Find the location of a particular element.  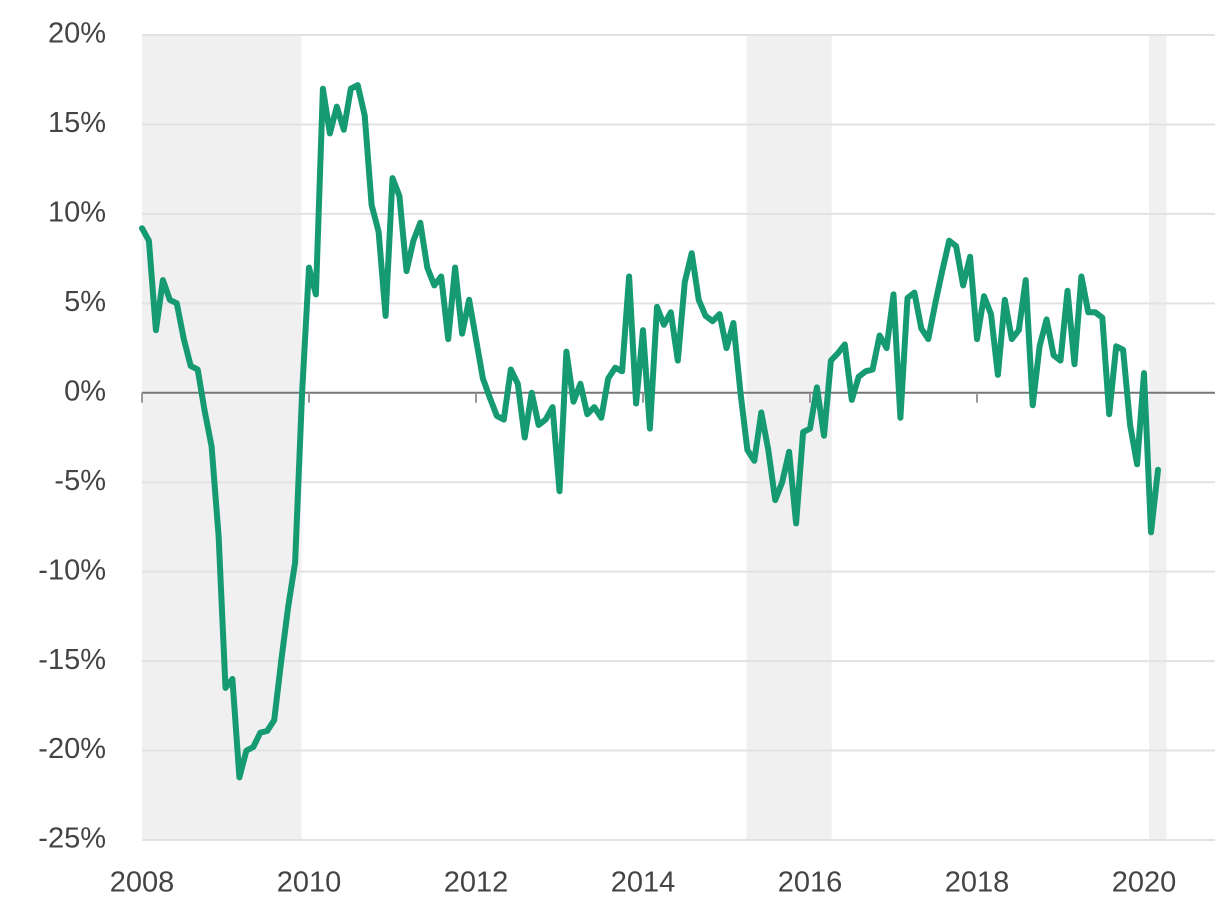

x-tick-label: 2018 is located at coordinates (977, 883).